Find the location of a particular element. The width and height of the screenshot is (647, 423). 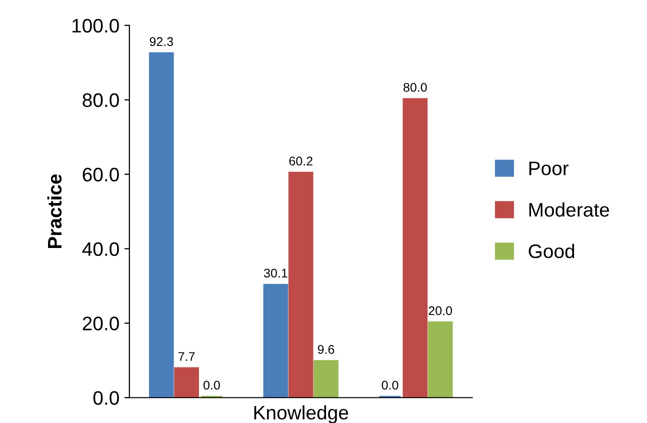

y-tick-label: 0.0 is located at coordinates (106, 398).